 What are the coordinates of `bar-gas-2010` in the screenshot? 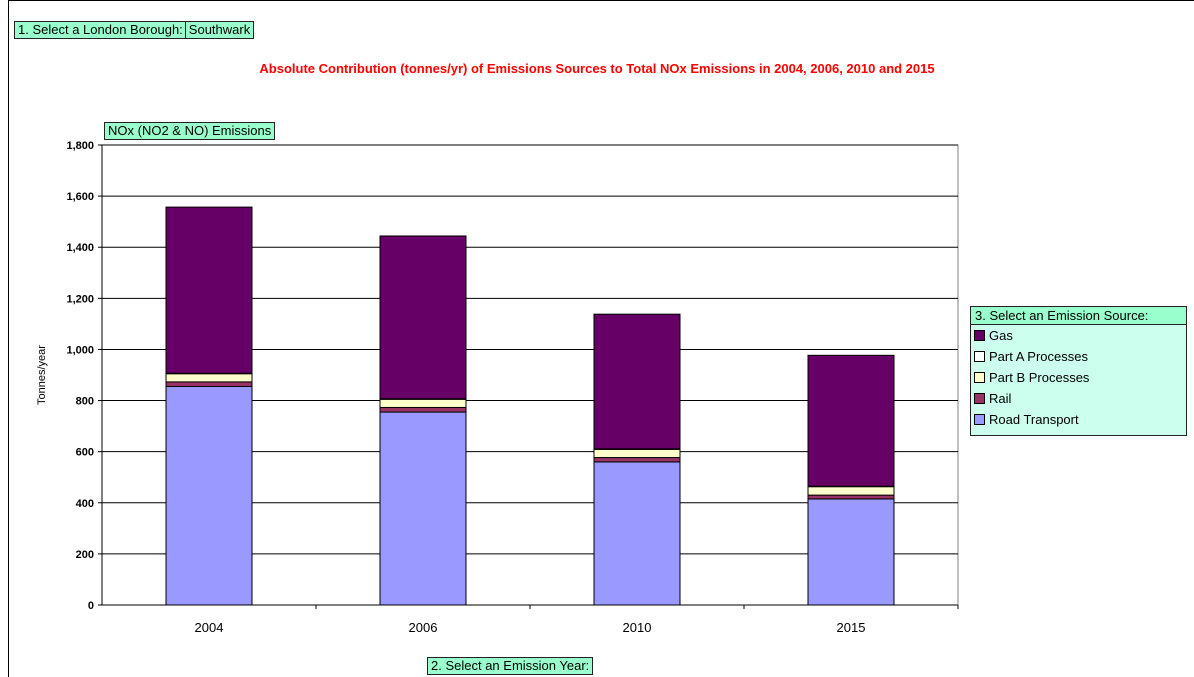 It's located at (637, 381).